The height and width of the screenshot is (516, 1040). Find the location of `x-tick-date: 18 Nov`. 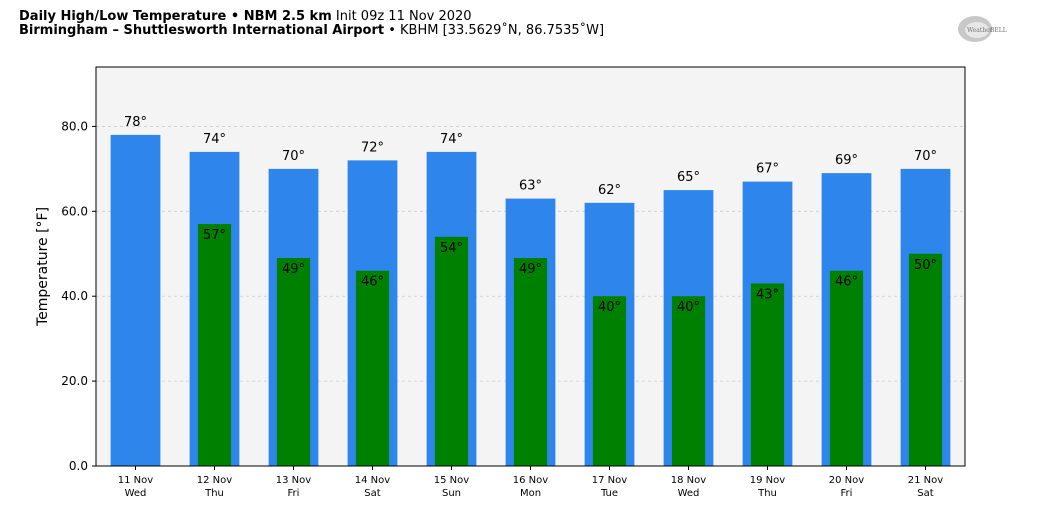

x-tick-date: 18 Nov is located at coordinates (689, 480).